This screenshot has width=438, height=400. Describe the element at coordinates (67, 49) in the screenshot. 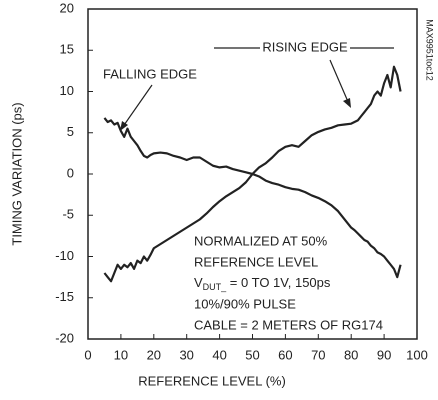

I see `y-tick-label: 15` at that location.